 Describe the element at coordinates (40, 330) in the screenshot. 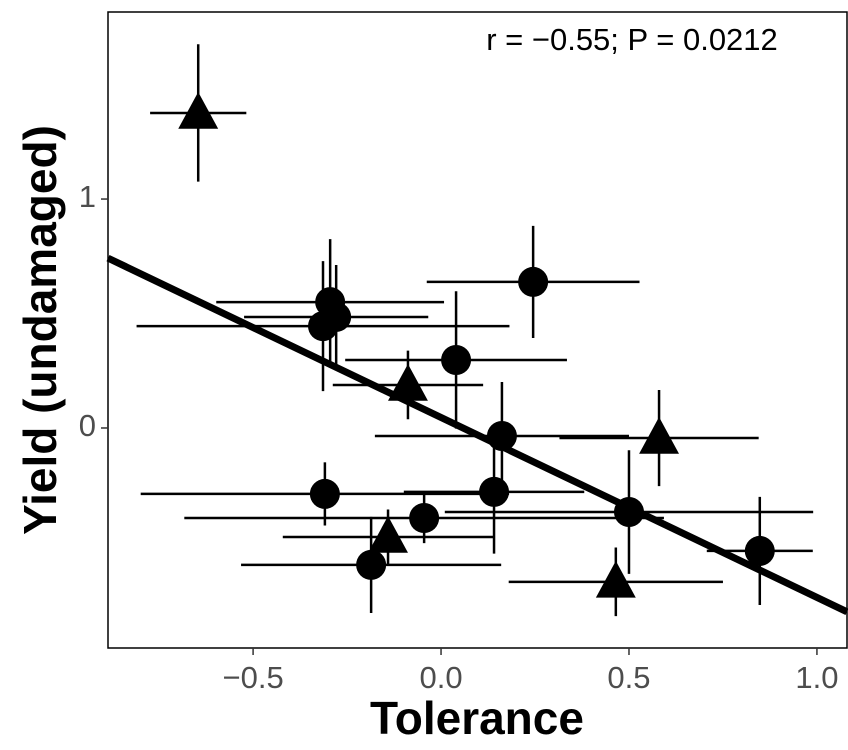

I see `y-axis-title: Yield (undamaged)` at that location.